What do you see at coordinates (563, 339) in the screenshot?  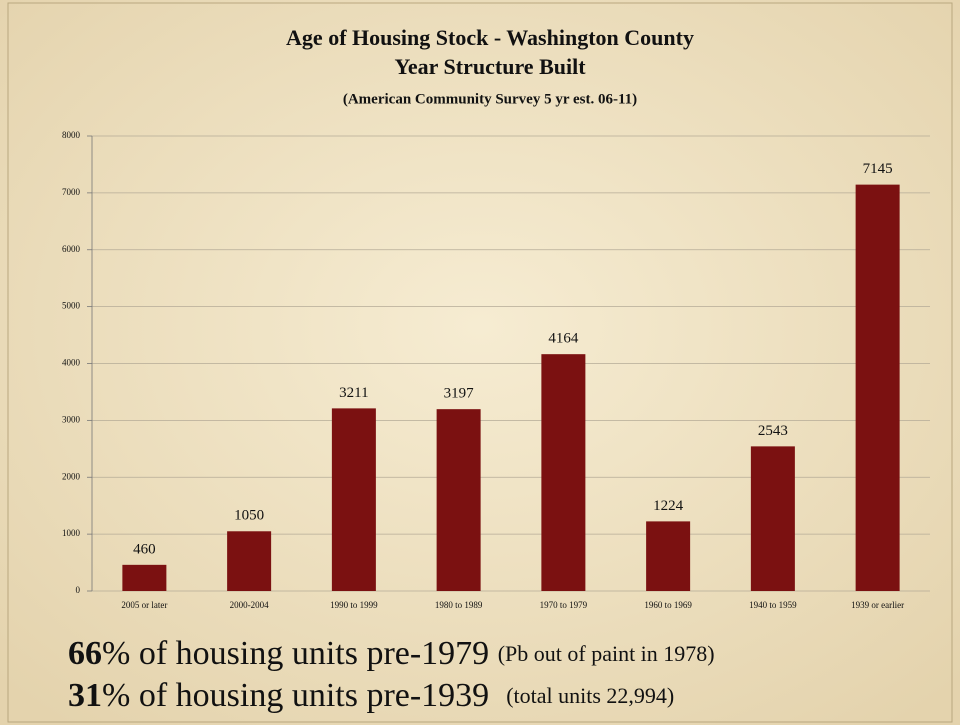 I see `value-label: 4164` at bounding box center [563, 339].